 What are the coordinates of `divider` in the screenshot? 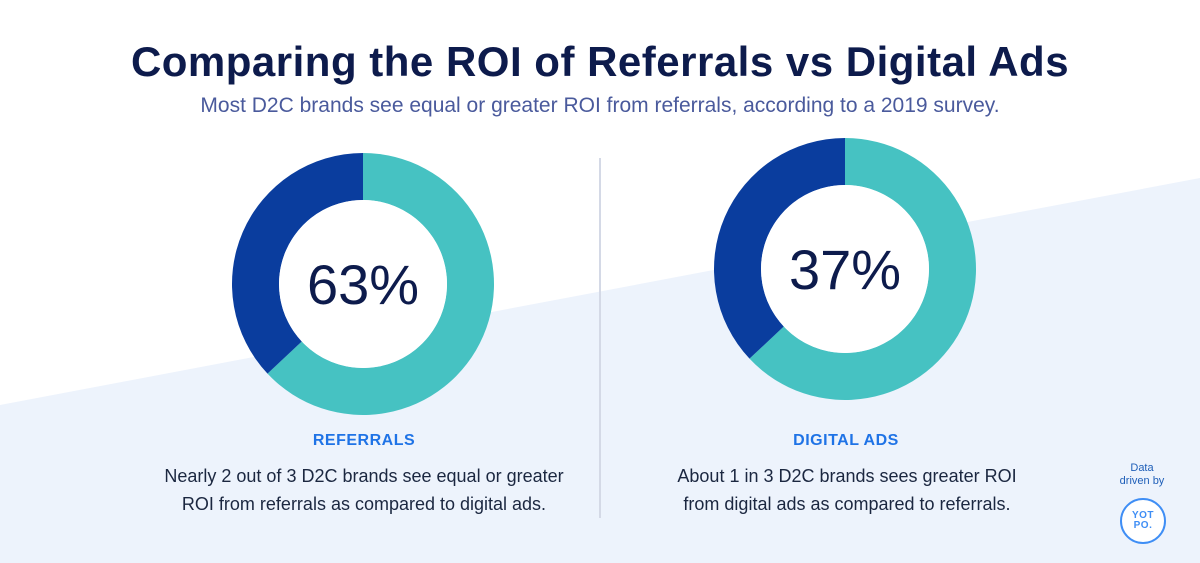 It's located at (600, 338).